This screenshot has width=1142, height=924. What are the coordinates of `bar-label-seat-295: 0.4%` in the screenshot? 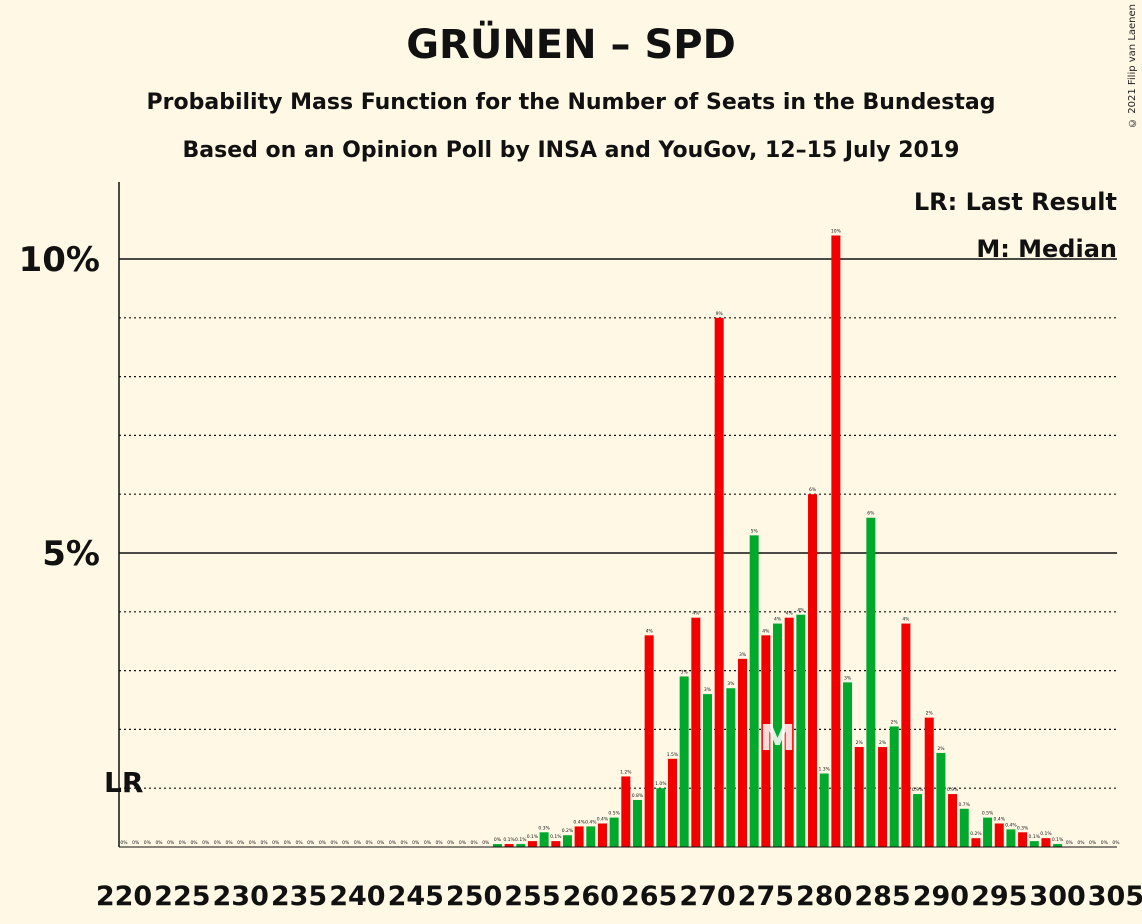 It's located at (1000, 819).